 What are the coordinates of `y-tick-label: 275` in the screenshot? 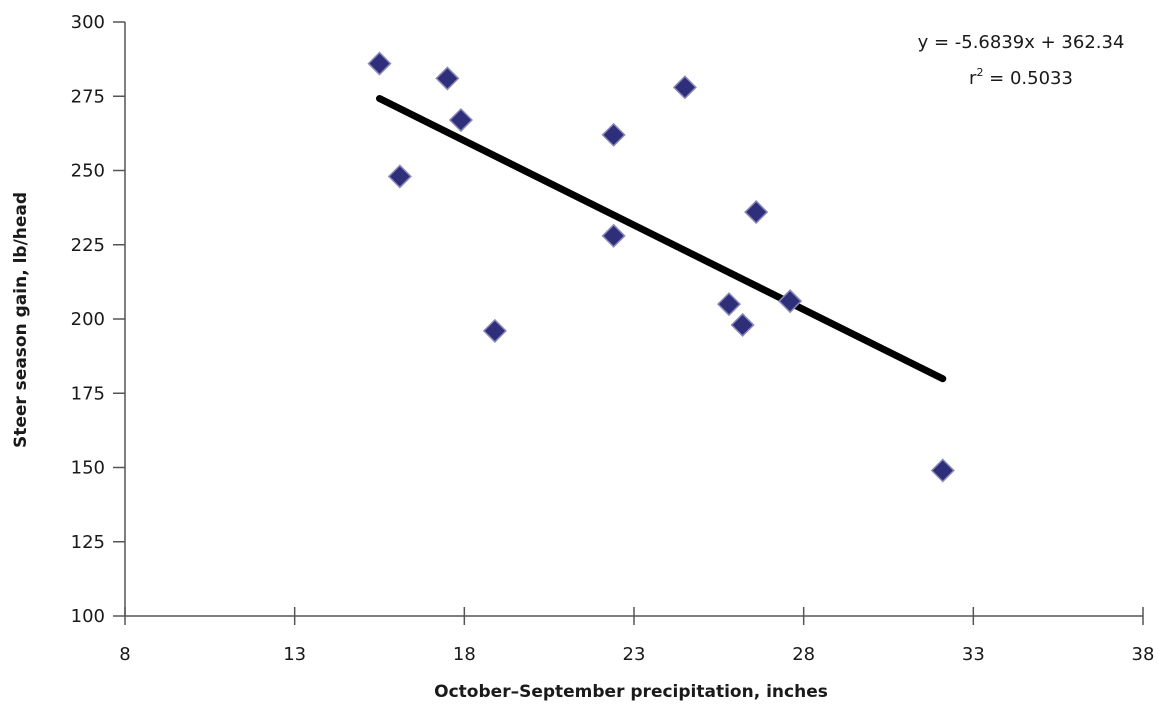 It's located at (88, 96).